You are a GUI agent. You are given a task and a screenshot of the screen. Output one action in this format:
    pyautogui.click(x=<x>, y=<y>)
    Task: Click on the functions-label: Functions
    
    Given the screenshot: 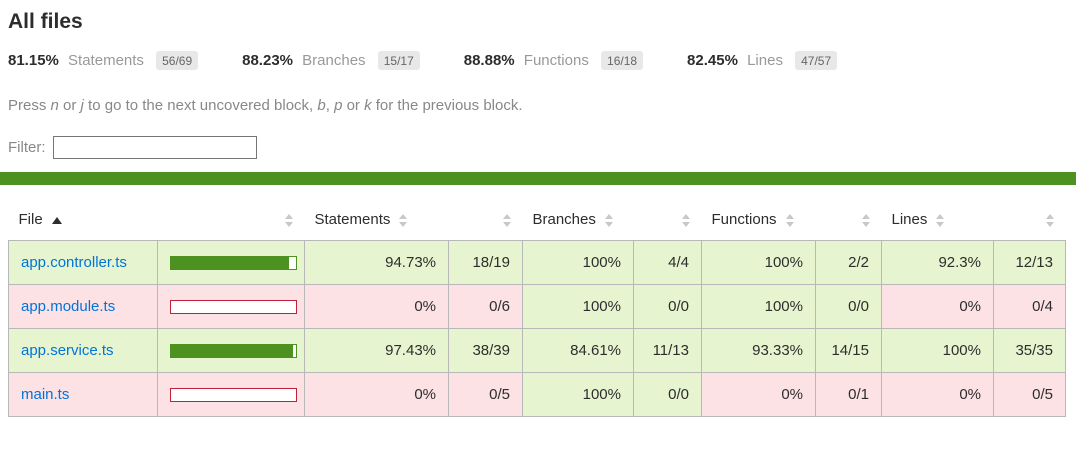 What is the action you would take?
    pyautogui.click(x=556, y=60)
    